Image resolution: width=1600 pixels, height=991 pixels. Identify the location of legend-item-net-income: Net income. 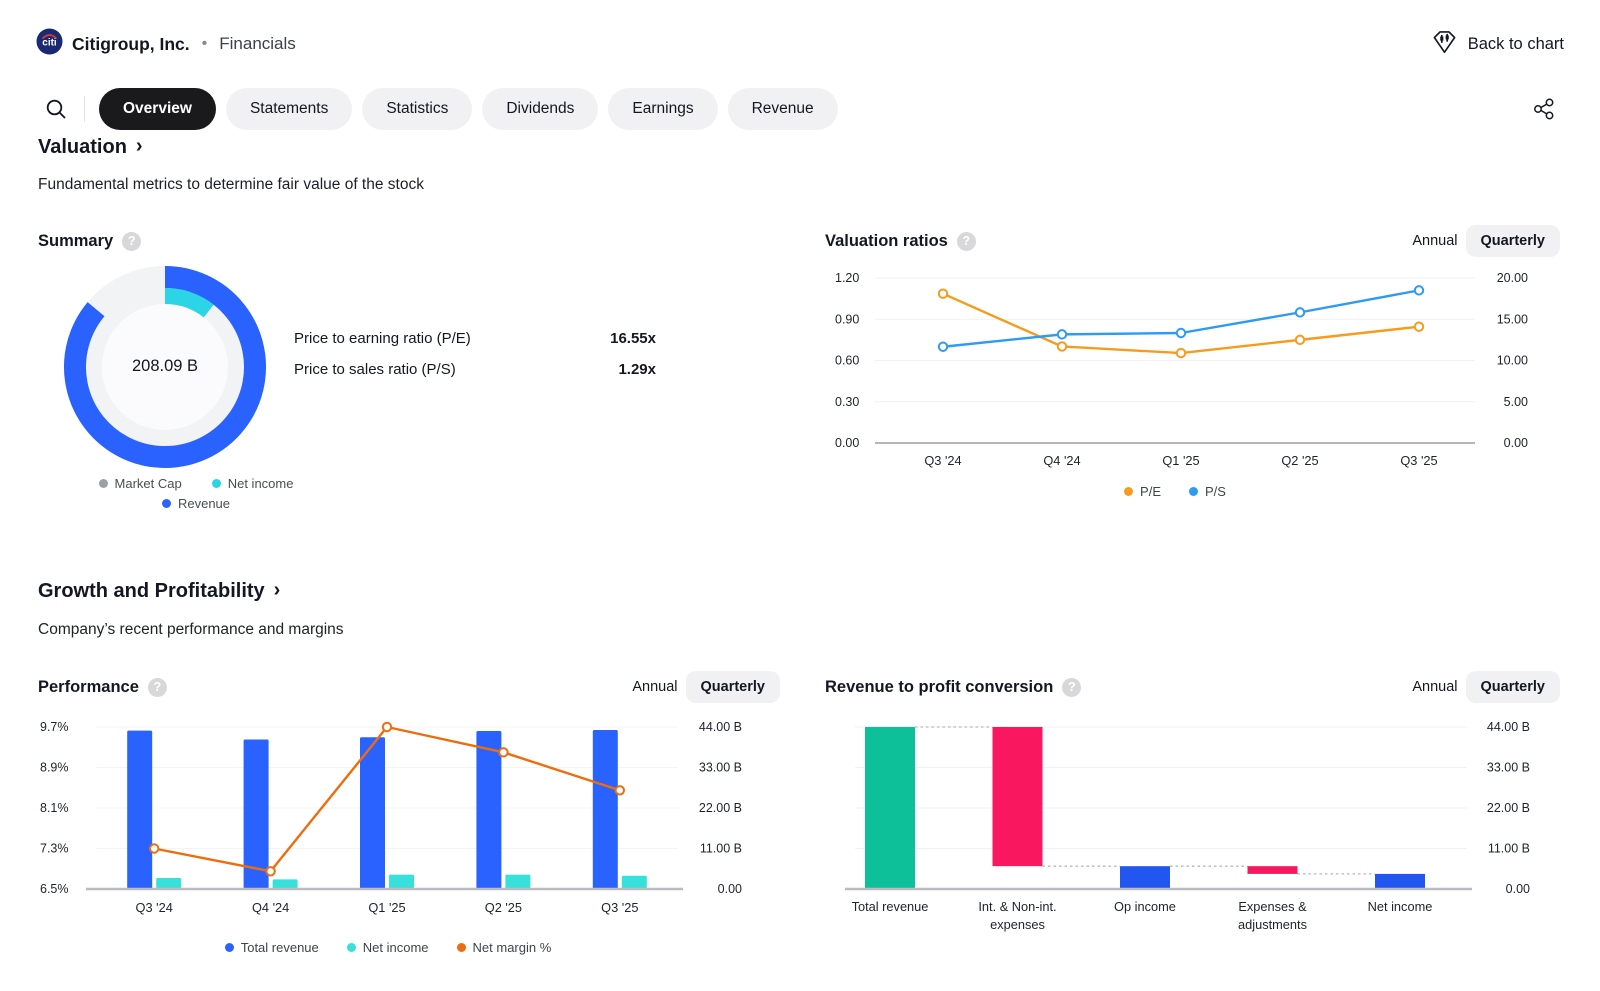
(387, 947).